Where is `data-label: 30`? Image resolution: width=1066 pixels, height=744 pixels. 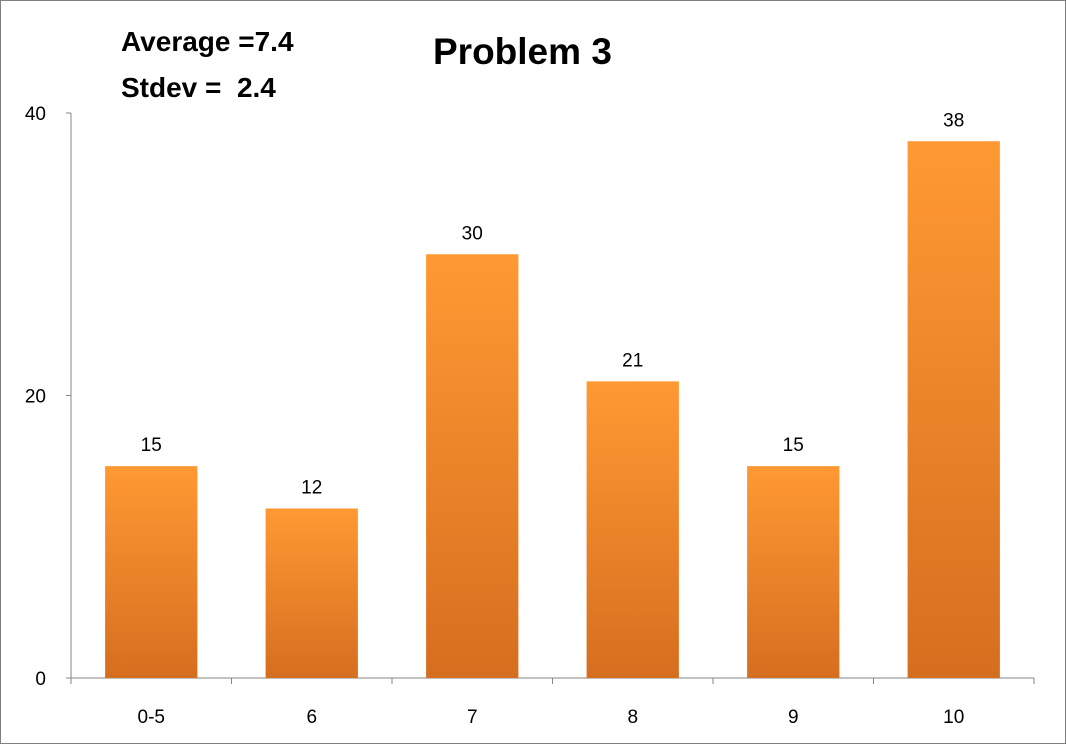
data-label: 30 is located at coordinates (472, 233).